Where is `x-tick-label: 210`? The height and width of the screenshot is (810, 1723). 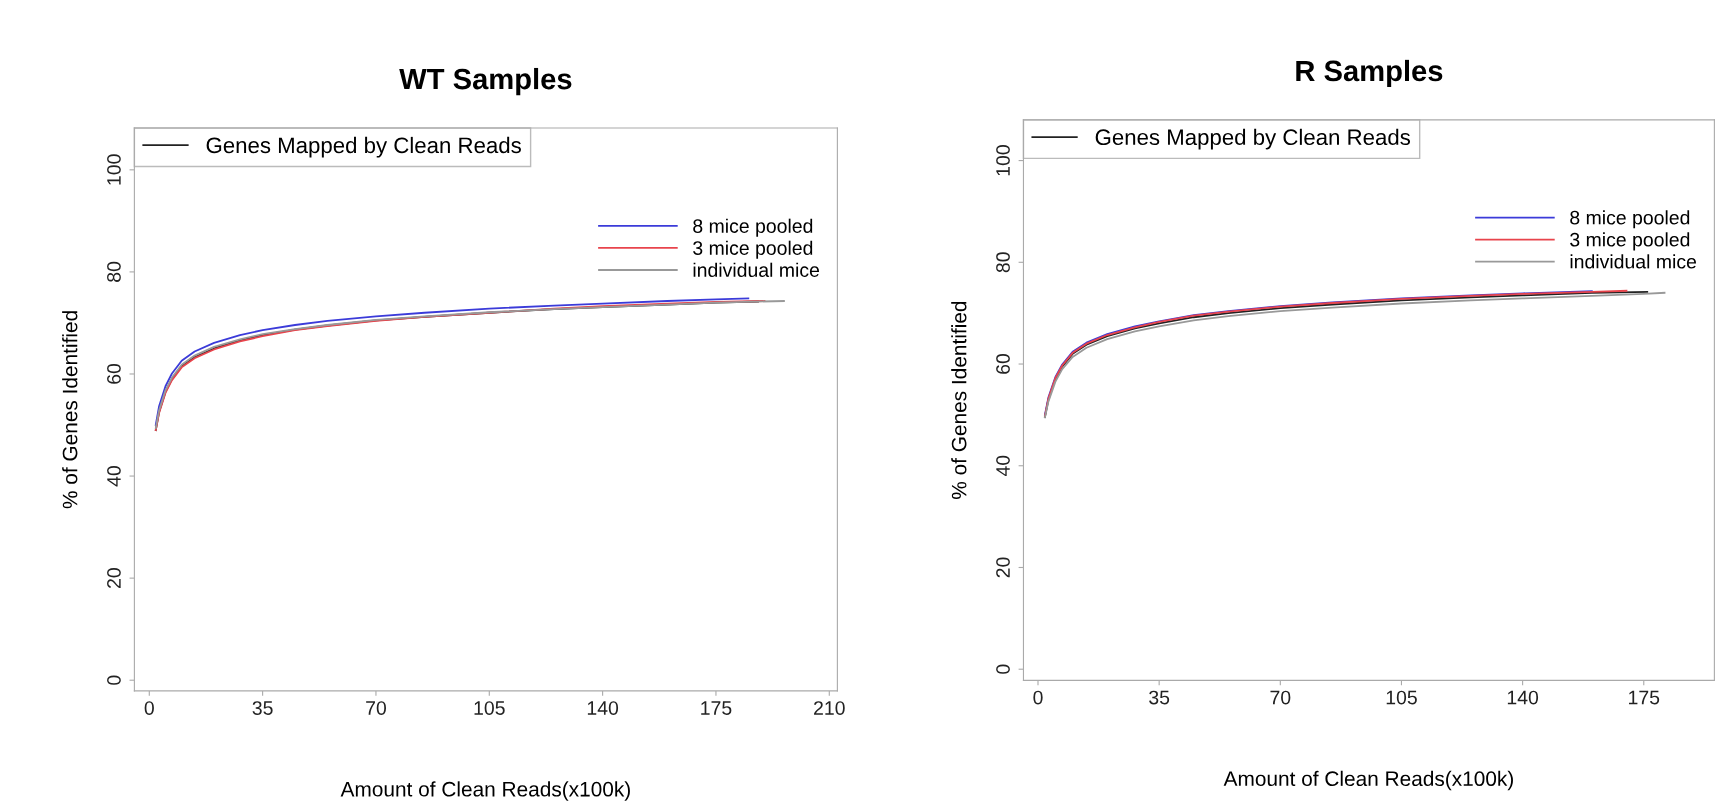
x-tick-label: 210 is located at coordinates (829, 708).